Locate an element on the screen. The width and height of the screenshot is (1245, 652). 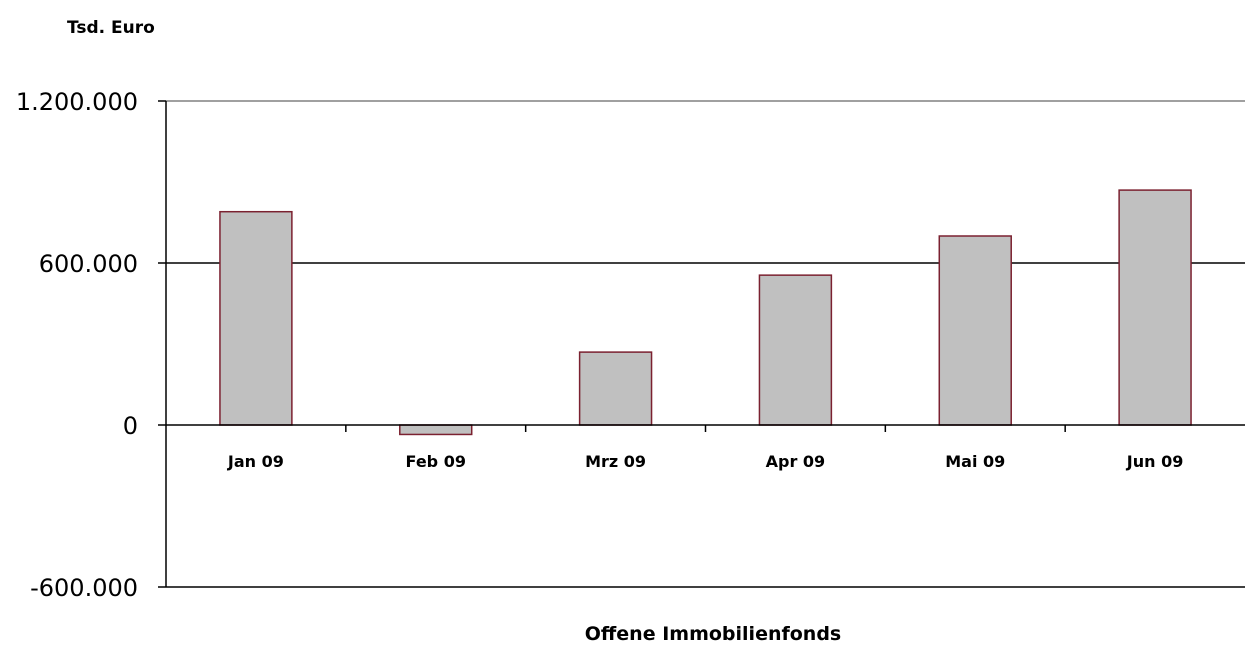
x-tick-label: Feb 09 is located at coordinates (436, 461).